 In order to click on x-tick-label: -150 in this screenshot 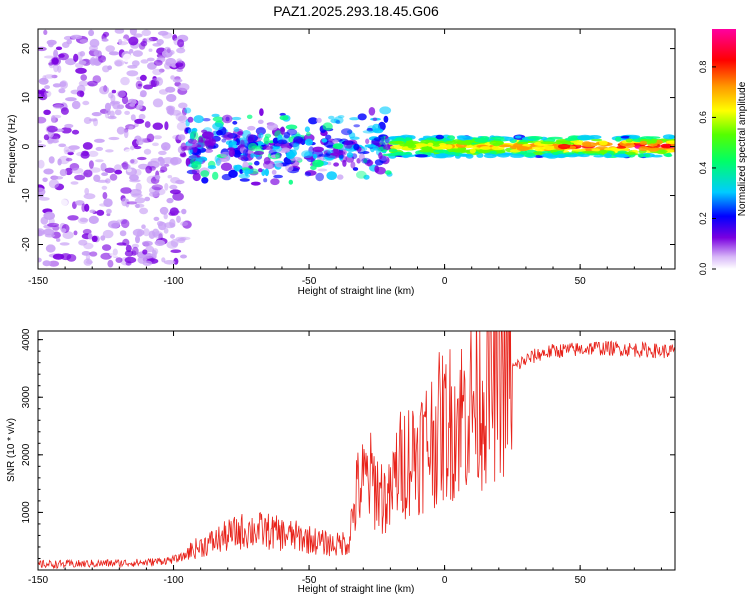, I will do `click(38, 580)`.